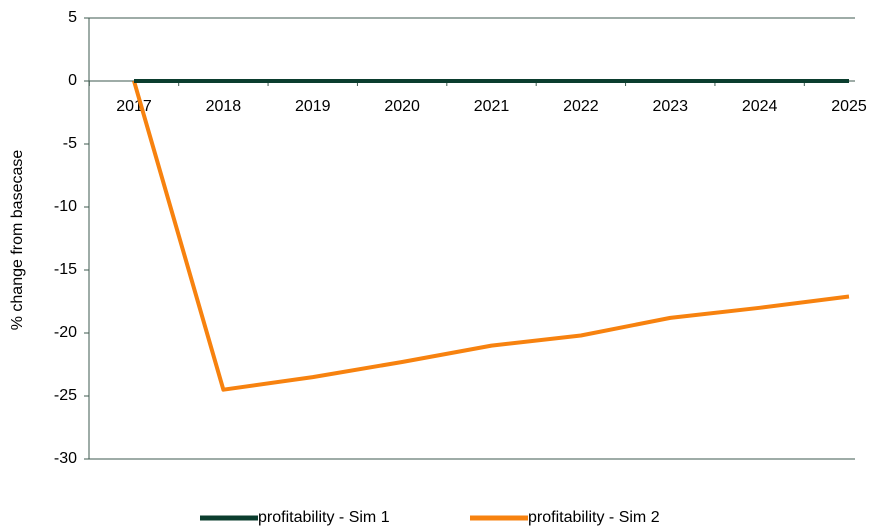  What do you see at coordinates (492, 106) in the screenshot?
I see `x-tick-label: 2021` at bounding box center [492, 106].